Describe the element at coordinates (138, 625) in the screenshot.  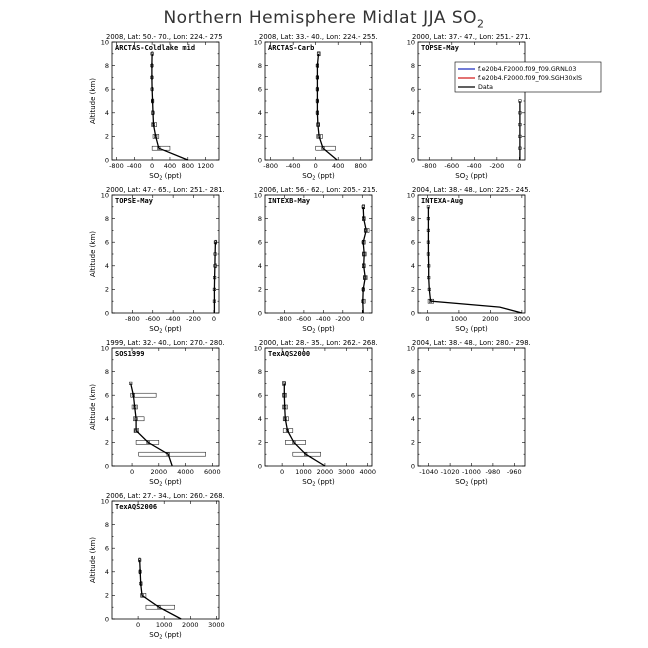
I see `x-tick-label: 0` at that location.